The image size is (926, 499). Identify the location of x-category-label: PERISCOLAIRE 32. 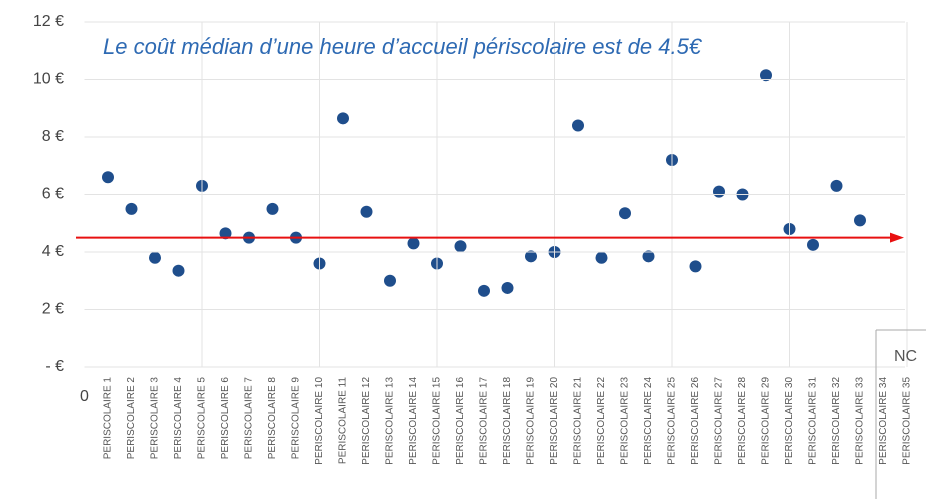
(836, 421).